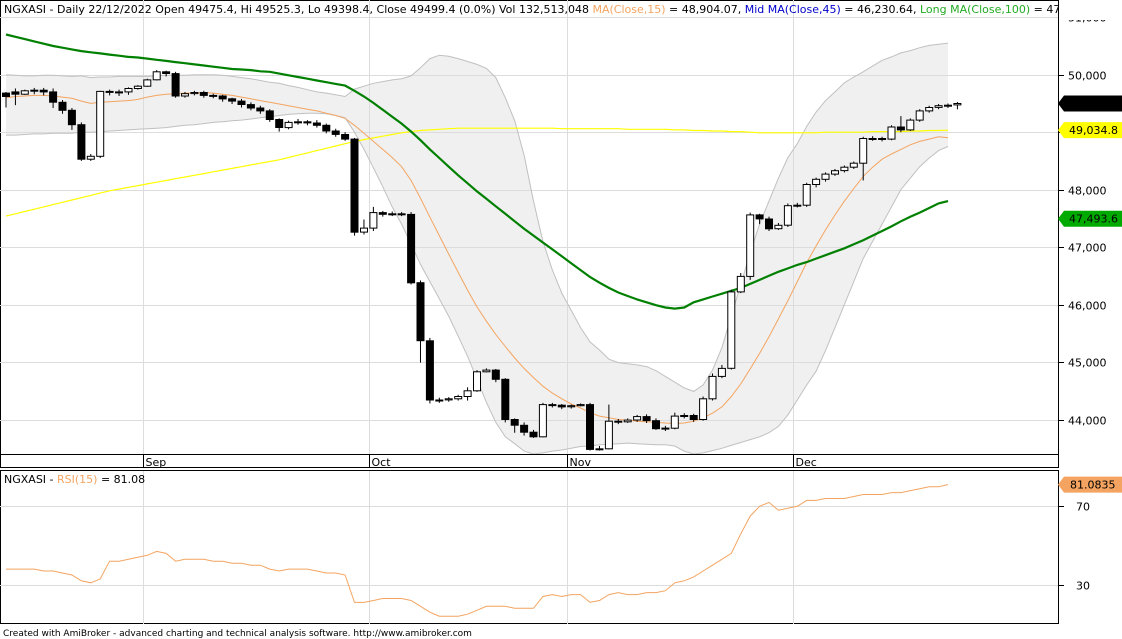 The width and height of the screenshot is (1122, 639). What do you see at coordinates (793, 9) in the screenshot?
I see `header-ma45-label: Mid MA(Close,45)` at bounding box center [793, 9].